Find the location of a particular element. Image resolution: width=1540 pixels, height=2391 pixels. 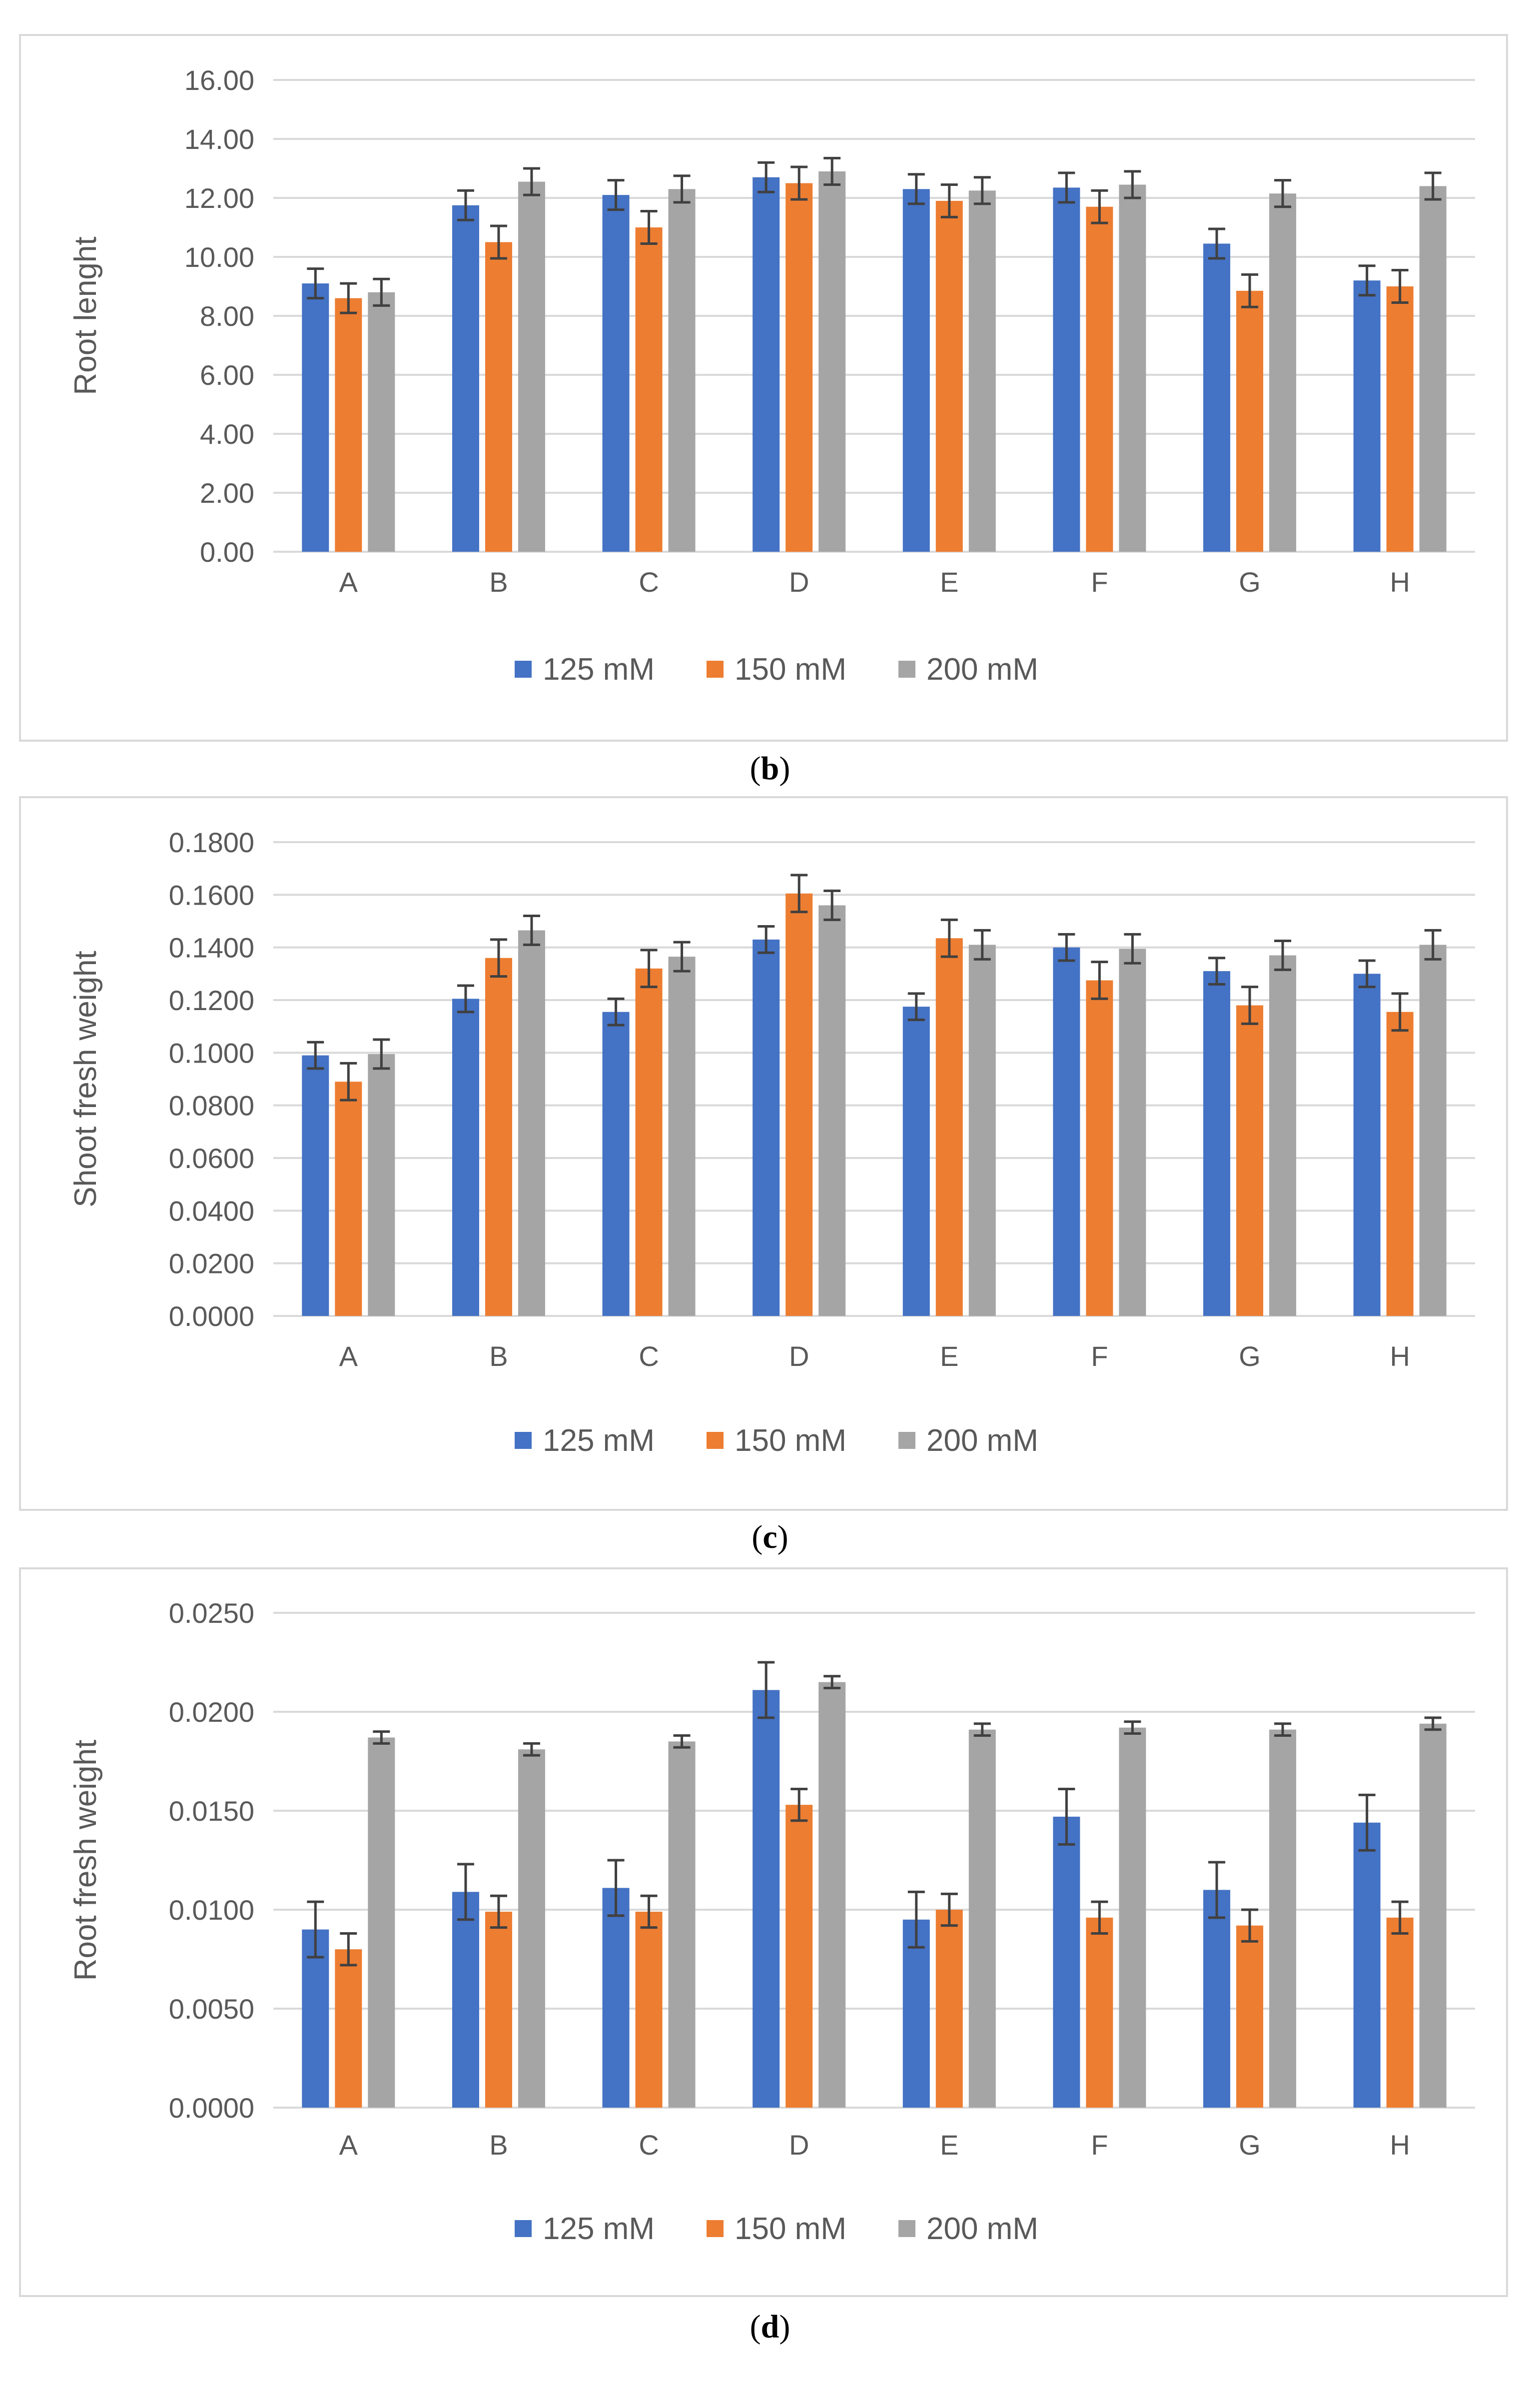

y-tick-label: 0.00 is located at coordinates (227, 552).